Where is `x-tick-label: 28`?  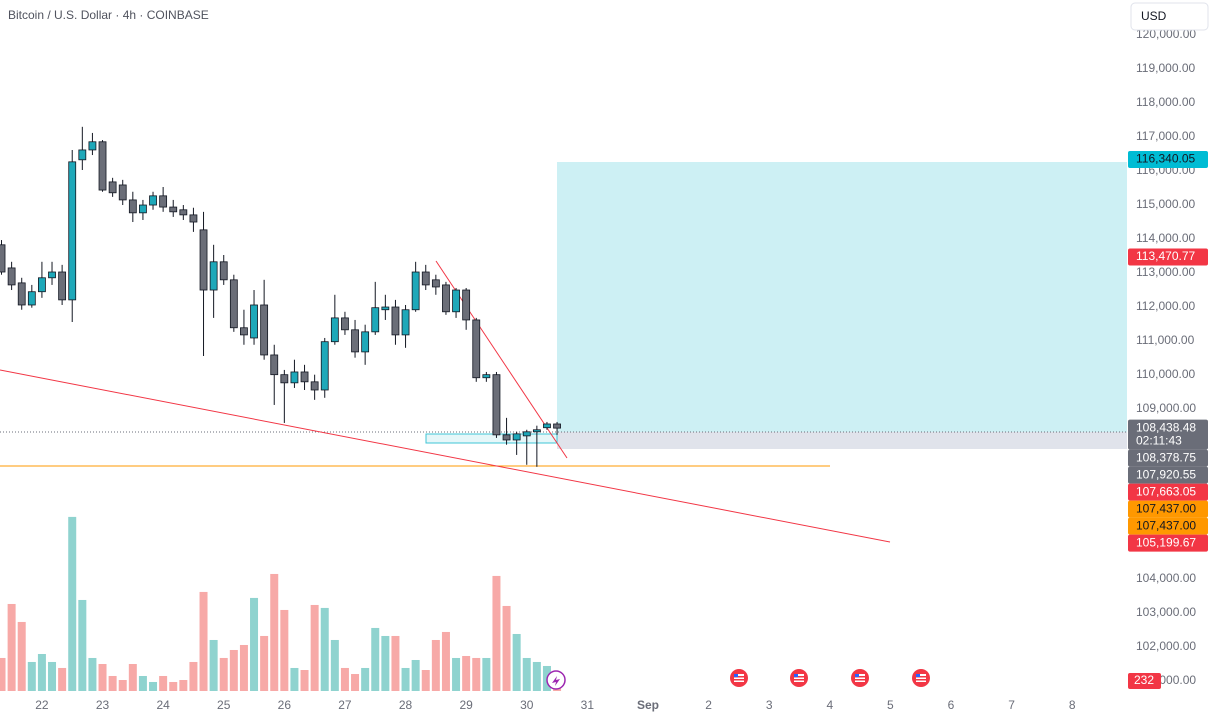
x-tick-label: 28 is located at coordinates (406, 705).